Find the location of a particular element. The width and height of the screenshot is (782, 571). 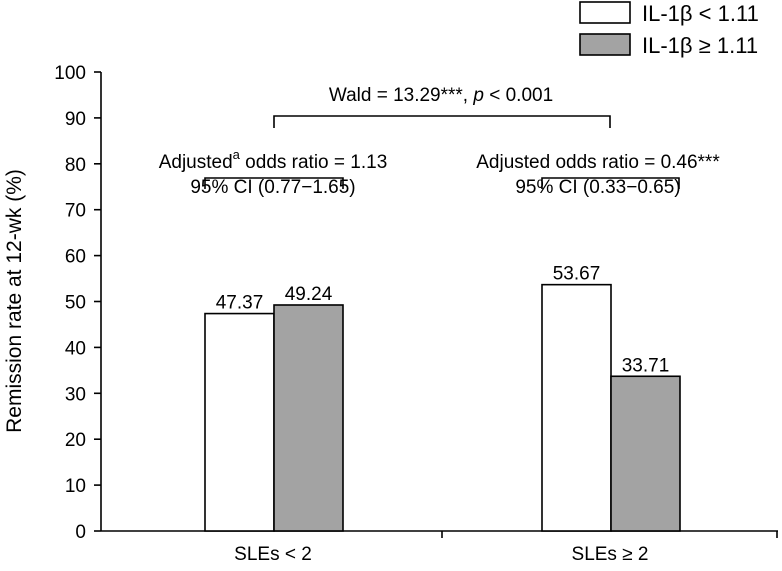

group1-ci: 95% CI (0.77−1.65) is located at coordinates (272, 187).